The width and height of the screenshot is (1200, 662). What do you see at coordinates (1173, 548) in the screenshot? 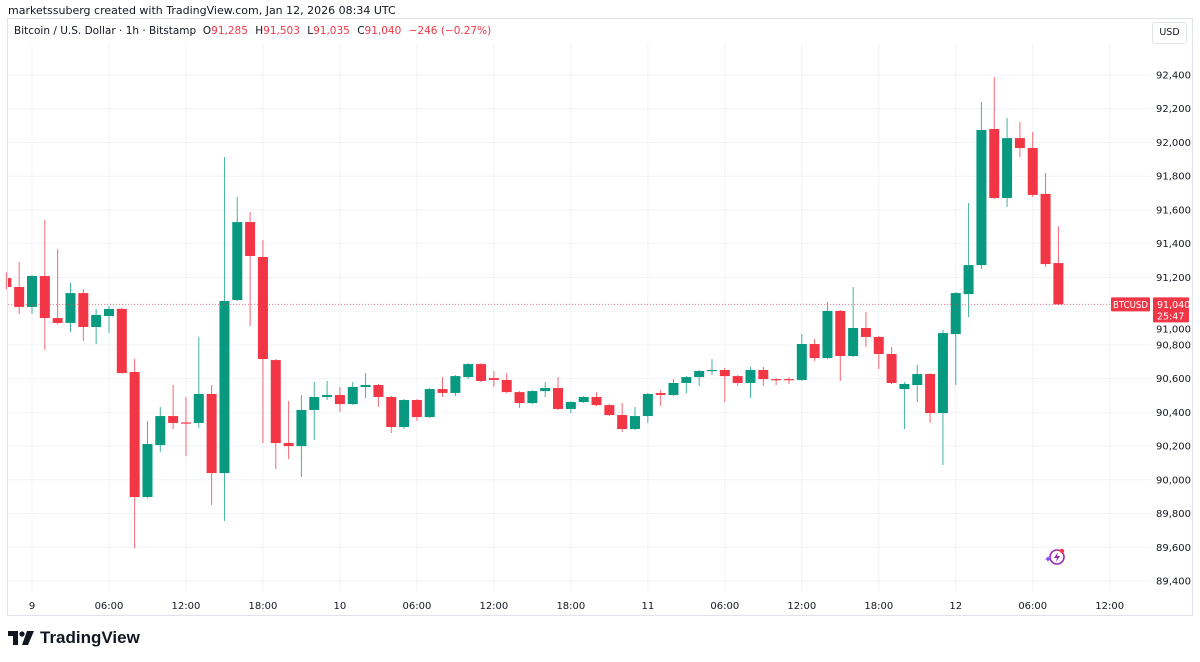
I see `price-tick-label: 89,600` at bounding box center [1173, 548].